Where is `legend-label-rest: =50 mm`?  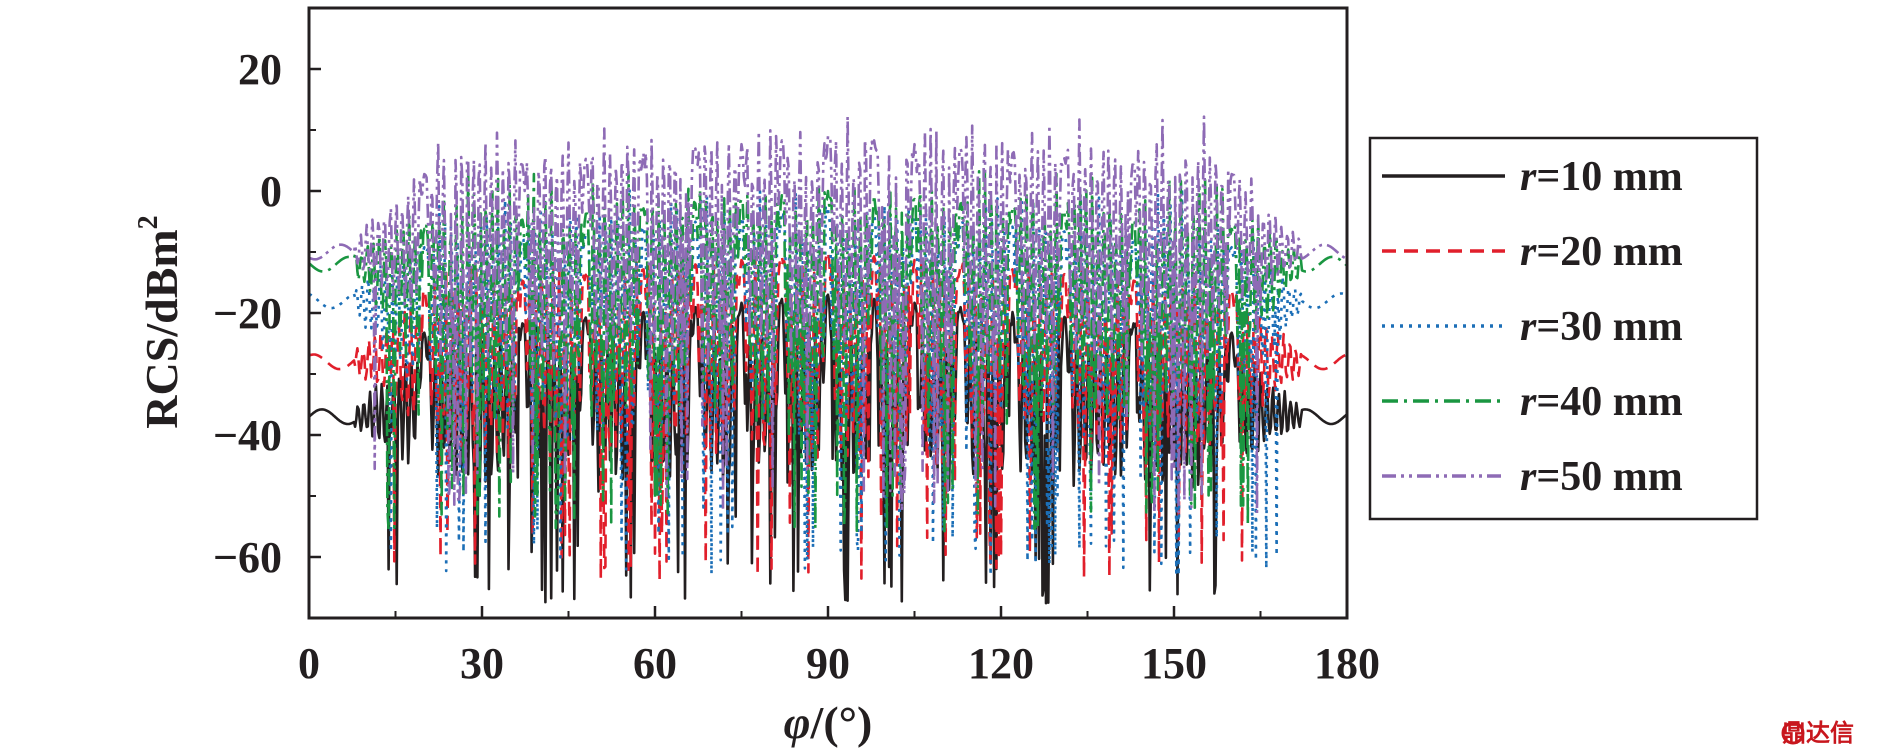 legend-label-rest: =50 mm is located at coordinates (1609, 477).